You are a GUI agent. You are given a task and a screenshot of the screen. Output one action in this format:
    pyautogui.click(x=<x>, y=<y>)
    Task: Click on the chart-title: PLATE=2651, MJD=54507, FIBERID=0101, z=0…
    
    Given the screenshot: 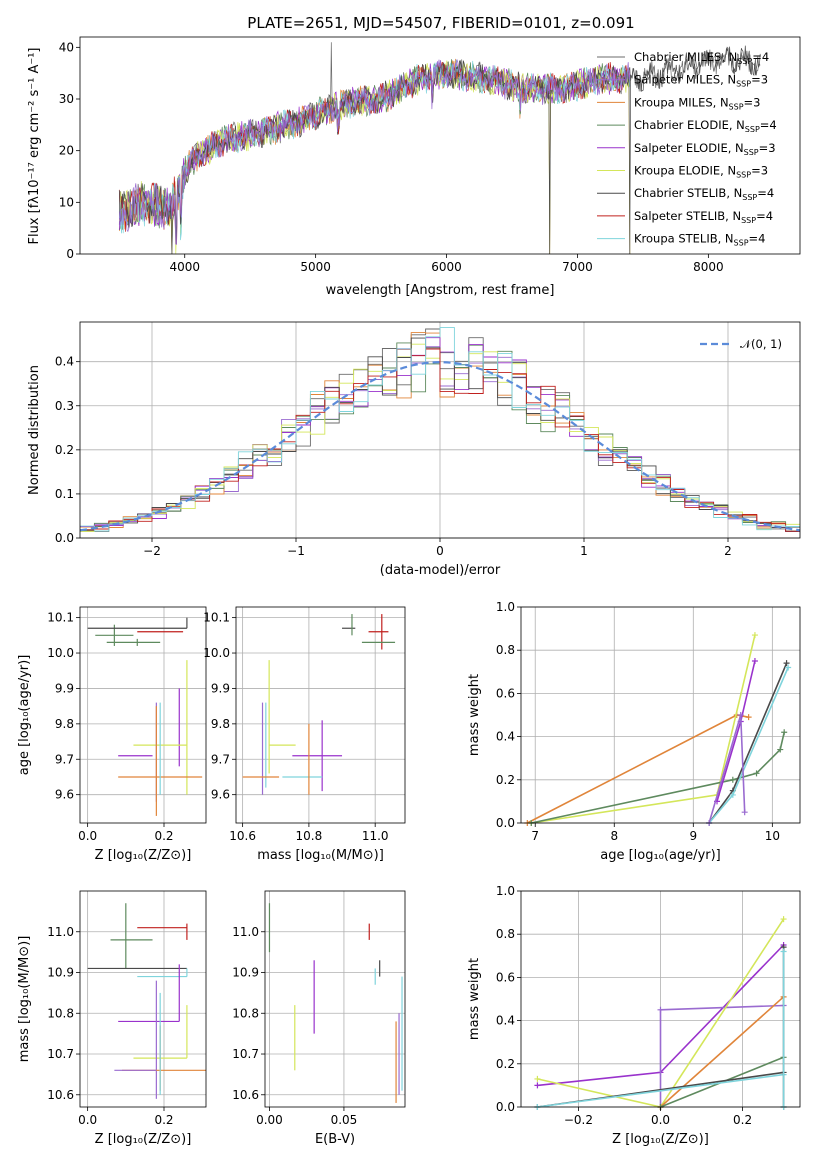 What is the action you would take?
    pyautogui.click(x=440, y=23)
    